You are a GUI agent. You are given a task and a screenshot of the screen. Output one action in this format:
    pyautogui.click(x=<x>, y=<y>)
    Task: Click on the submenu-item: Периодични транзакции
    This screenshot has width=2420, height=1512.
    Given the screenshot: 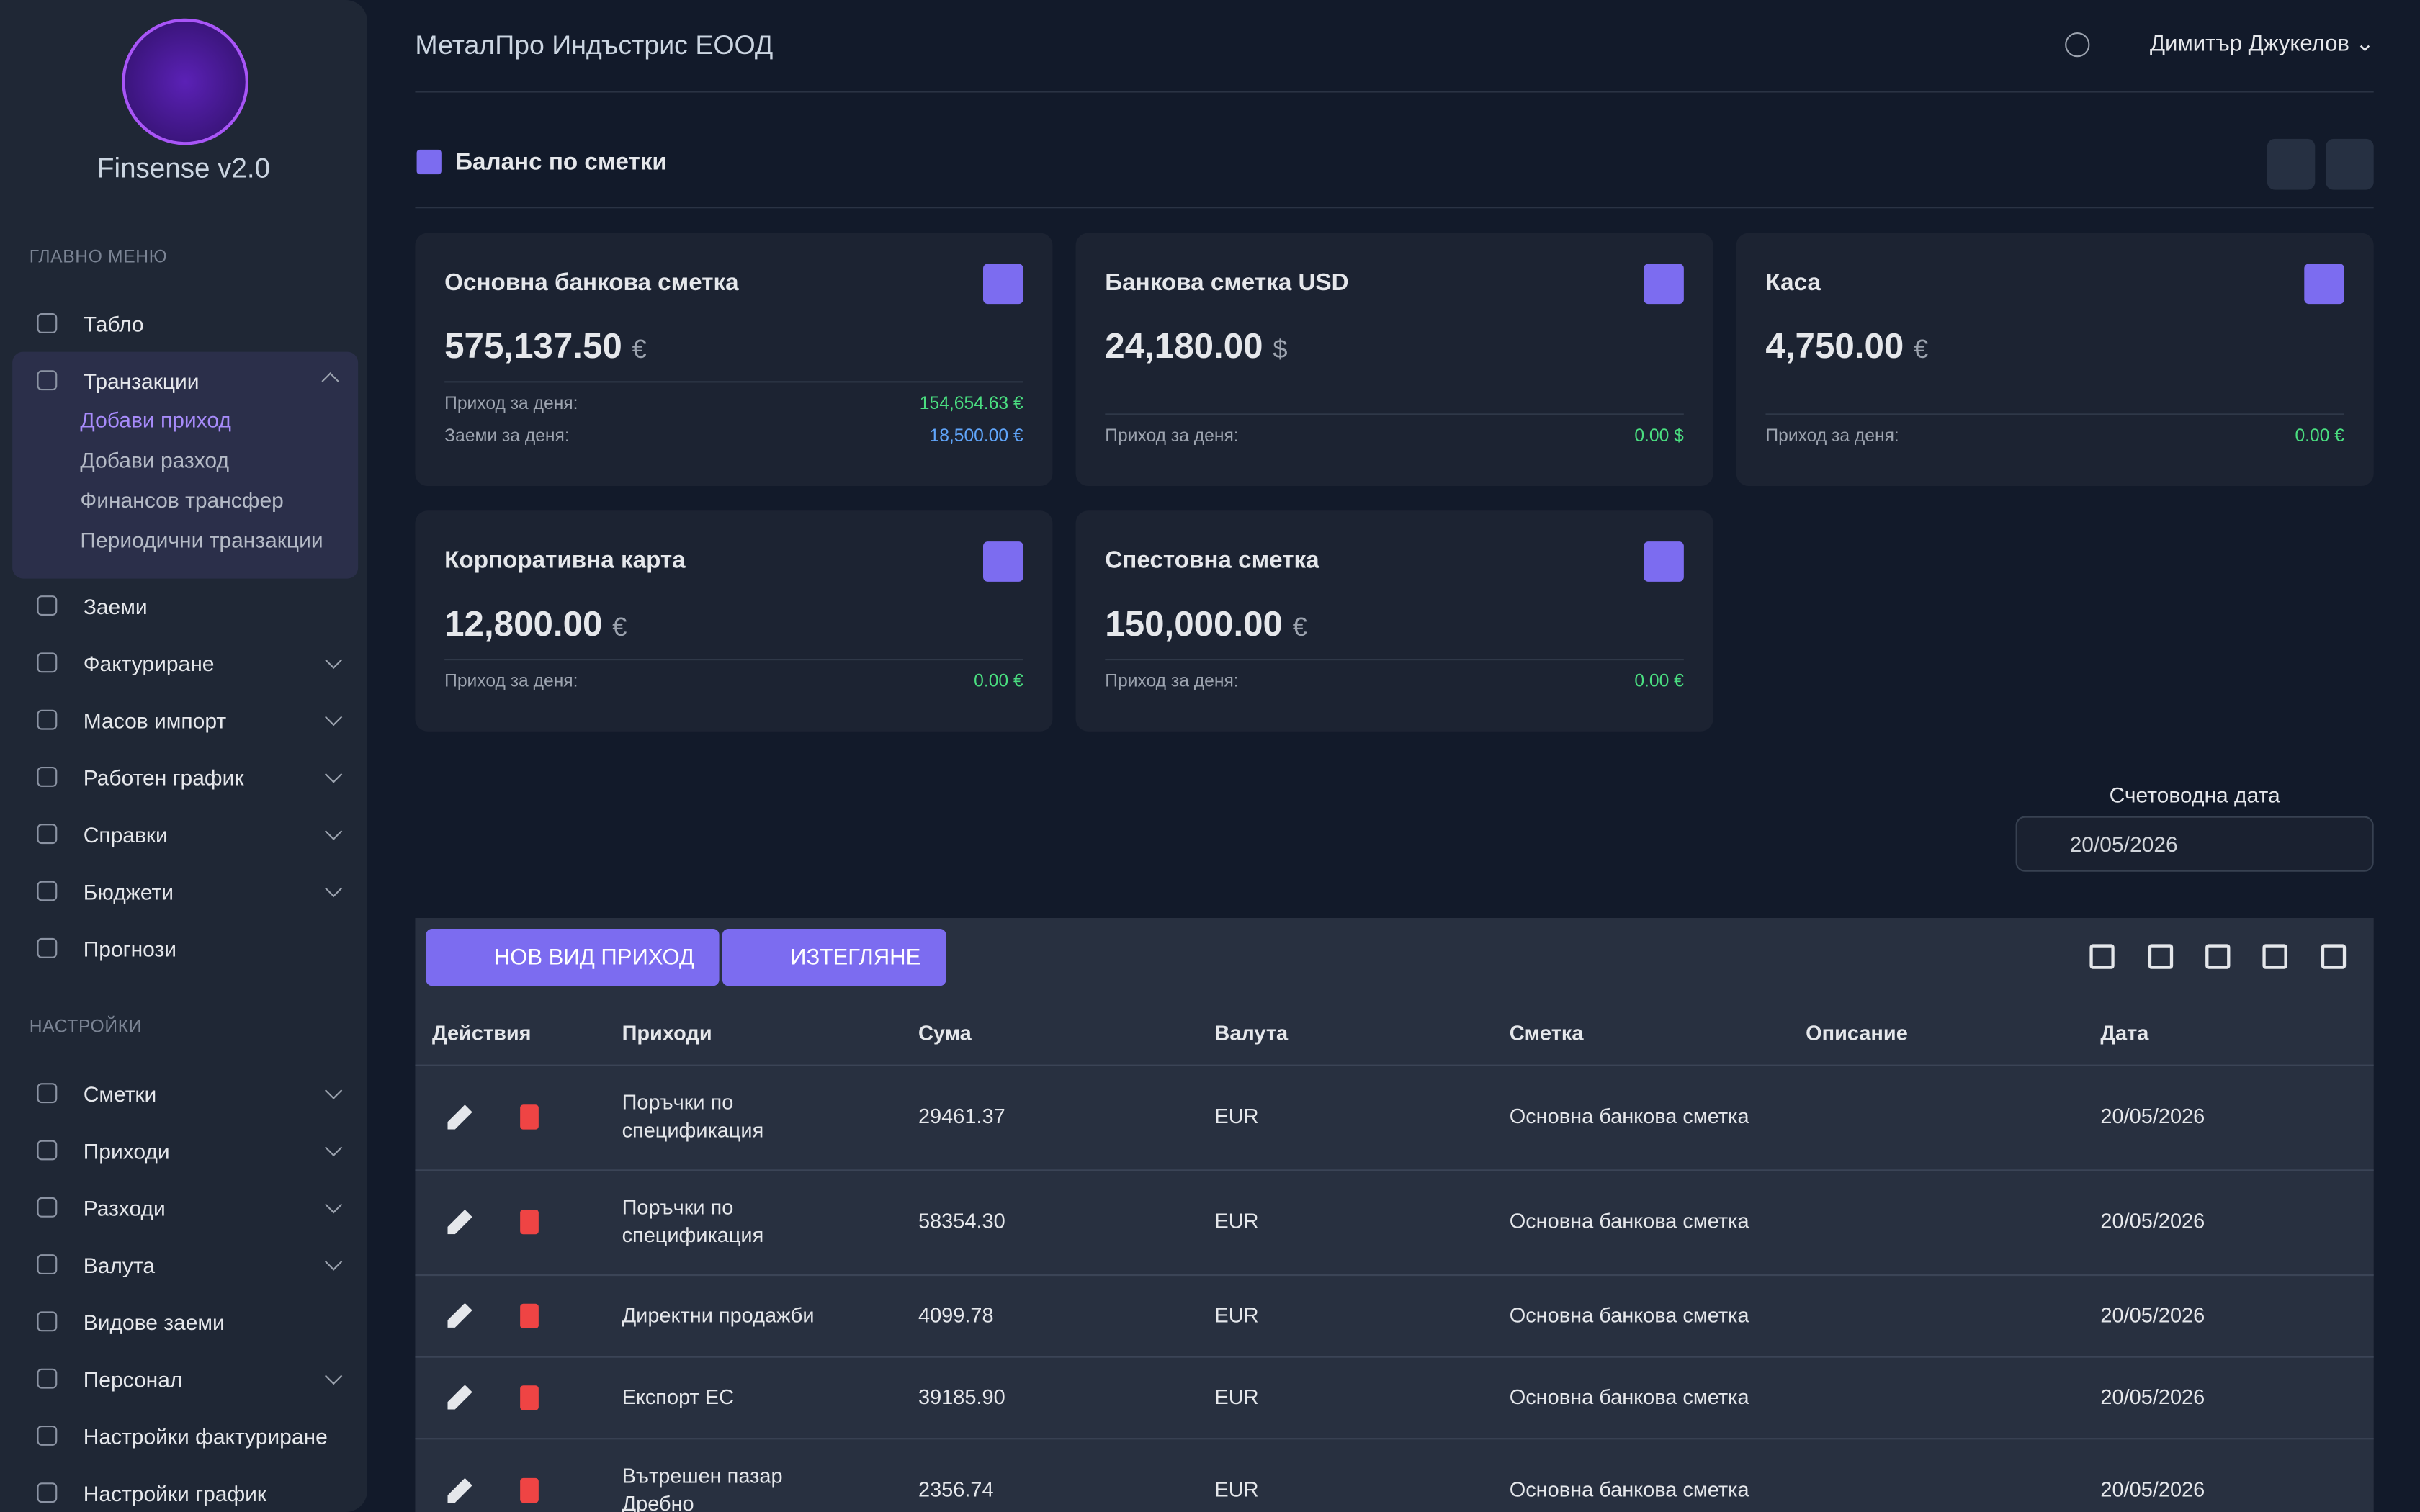 What is the action you would take?
    pyautogui.click(x=201, y=540)
    